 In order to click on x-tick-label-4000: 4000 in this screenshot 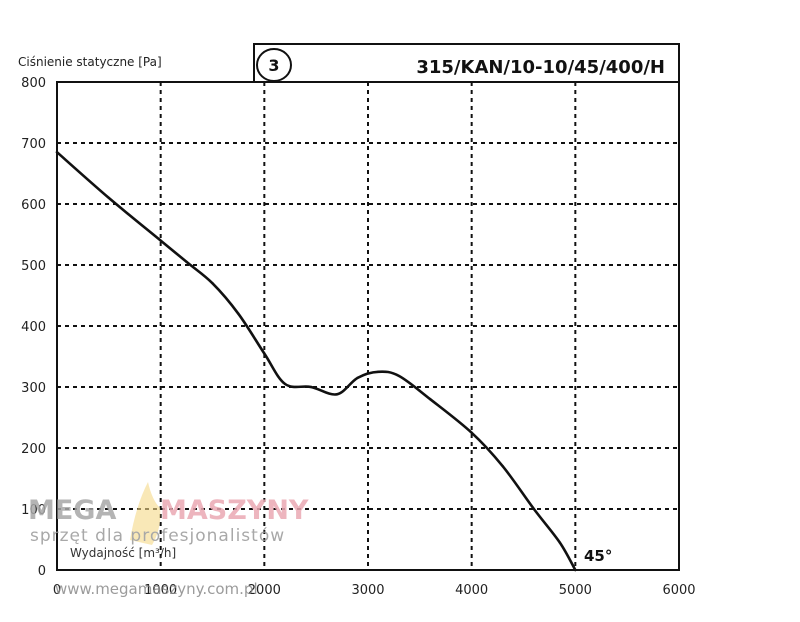, I will do `click(471, 590)`.